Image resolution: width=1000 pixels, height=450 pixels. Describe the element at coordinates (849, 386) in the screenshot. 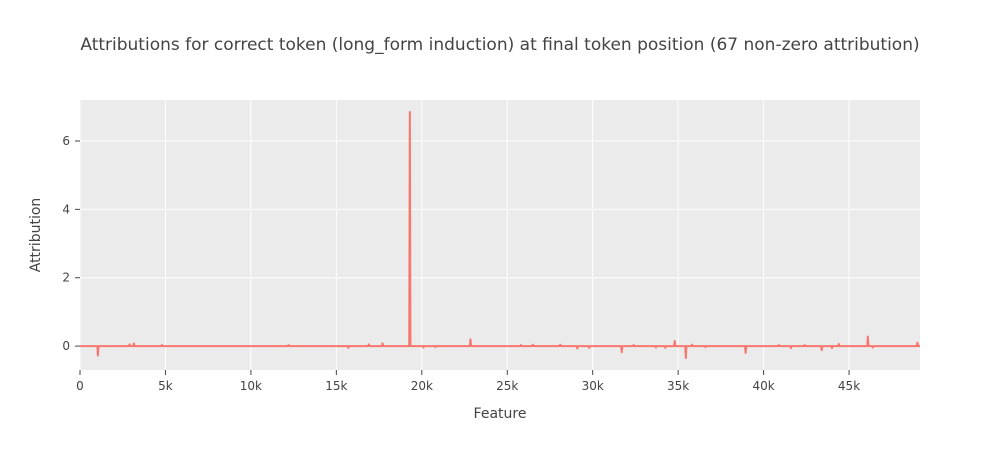

I see `x-tick-label: 45k` at that location.